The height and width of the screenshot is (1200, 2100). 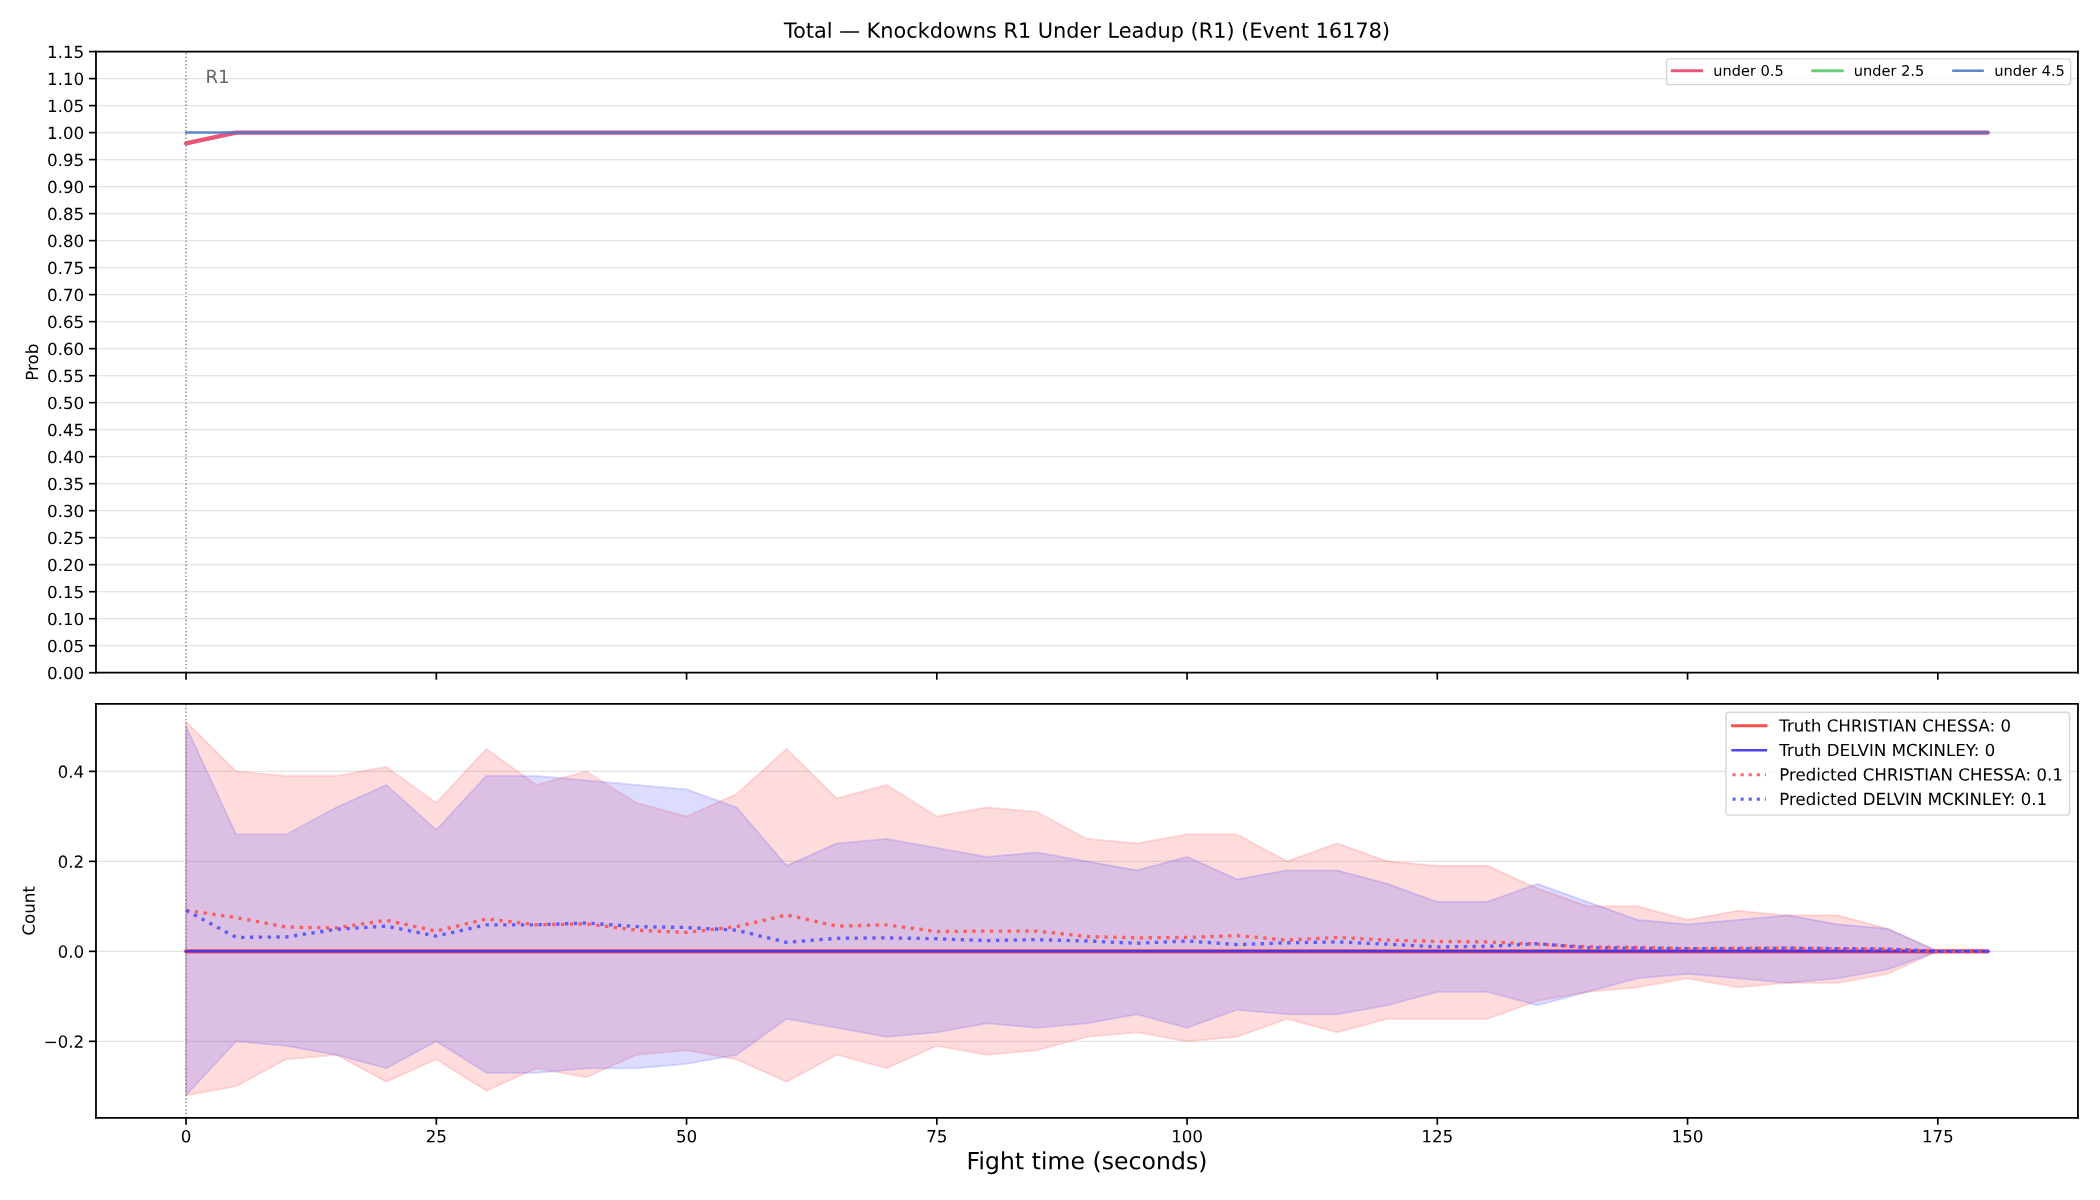 What do you see at coordinates (65, 268) in the screenshot?
I see `y-tick-label: 0.75` at bounding box center [65, 268].